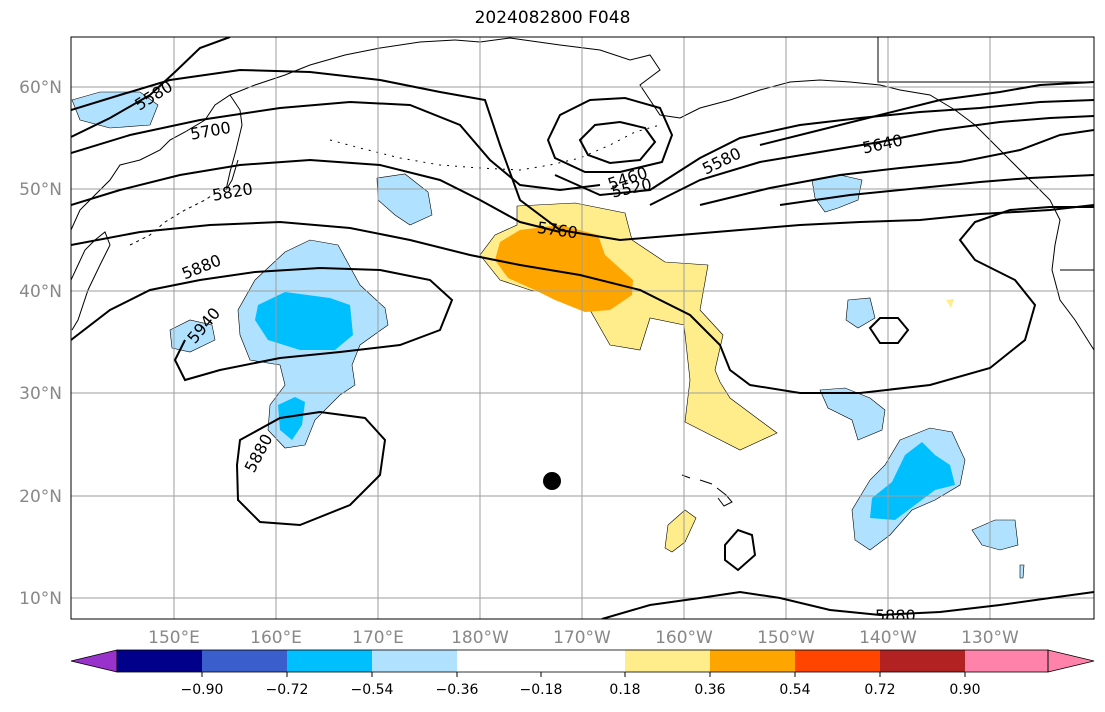  I want to click on contour-5700-ne, so click(896, 167).